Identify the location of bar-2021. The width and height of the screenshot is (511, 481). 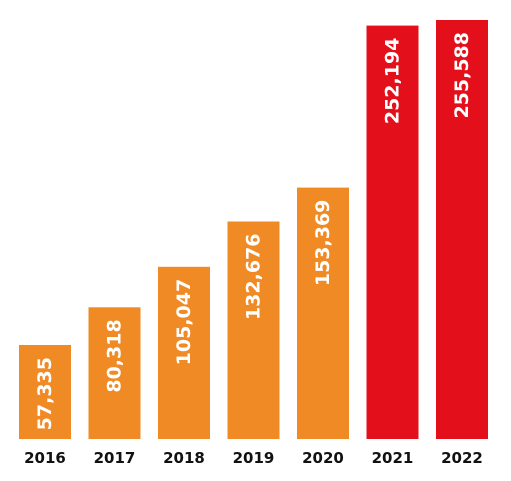
(392, 232).